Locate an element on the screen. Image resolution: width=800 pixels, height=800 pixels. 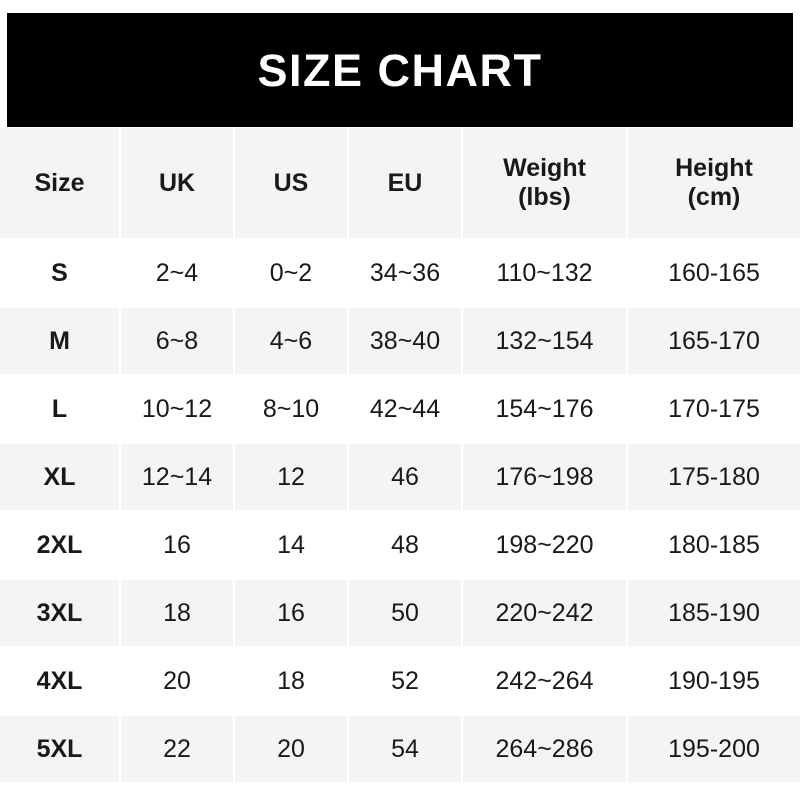
cell-weight: 264~286 is located at coordinates (545, 750).